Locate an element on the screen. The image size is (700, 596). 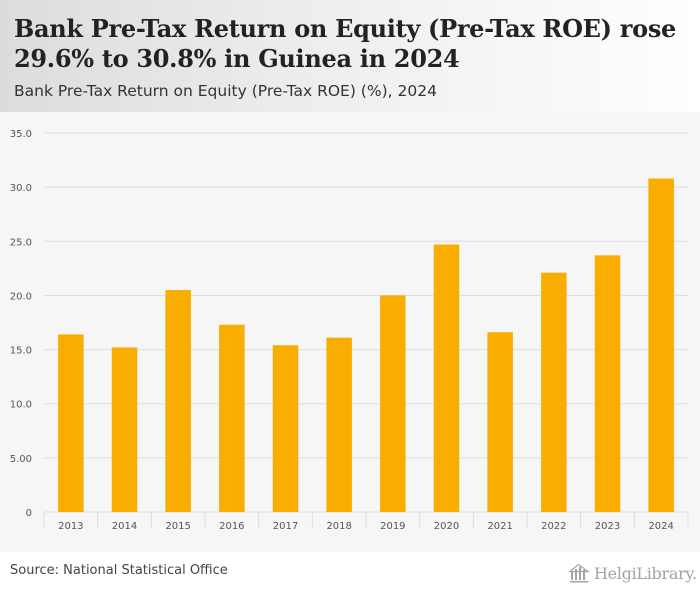
bar-2021 is located at coordinates (500, 422).